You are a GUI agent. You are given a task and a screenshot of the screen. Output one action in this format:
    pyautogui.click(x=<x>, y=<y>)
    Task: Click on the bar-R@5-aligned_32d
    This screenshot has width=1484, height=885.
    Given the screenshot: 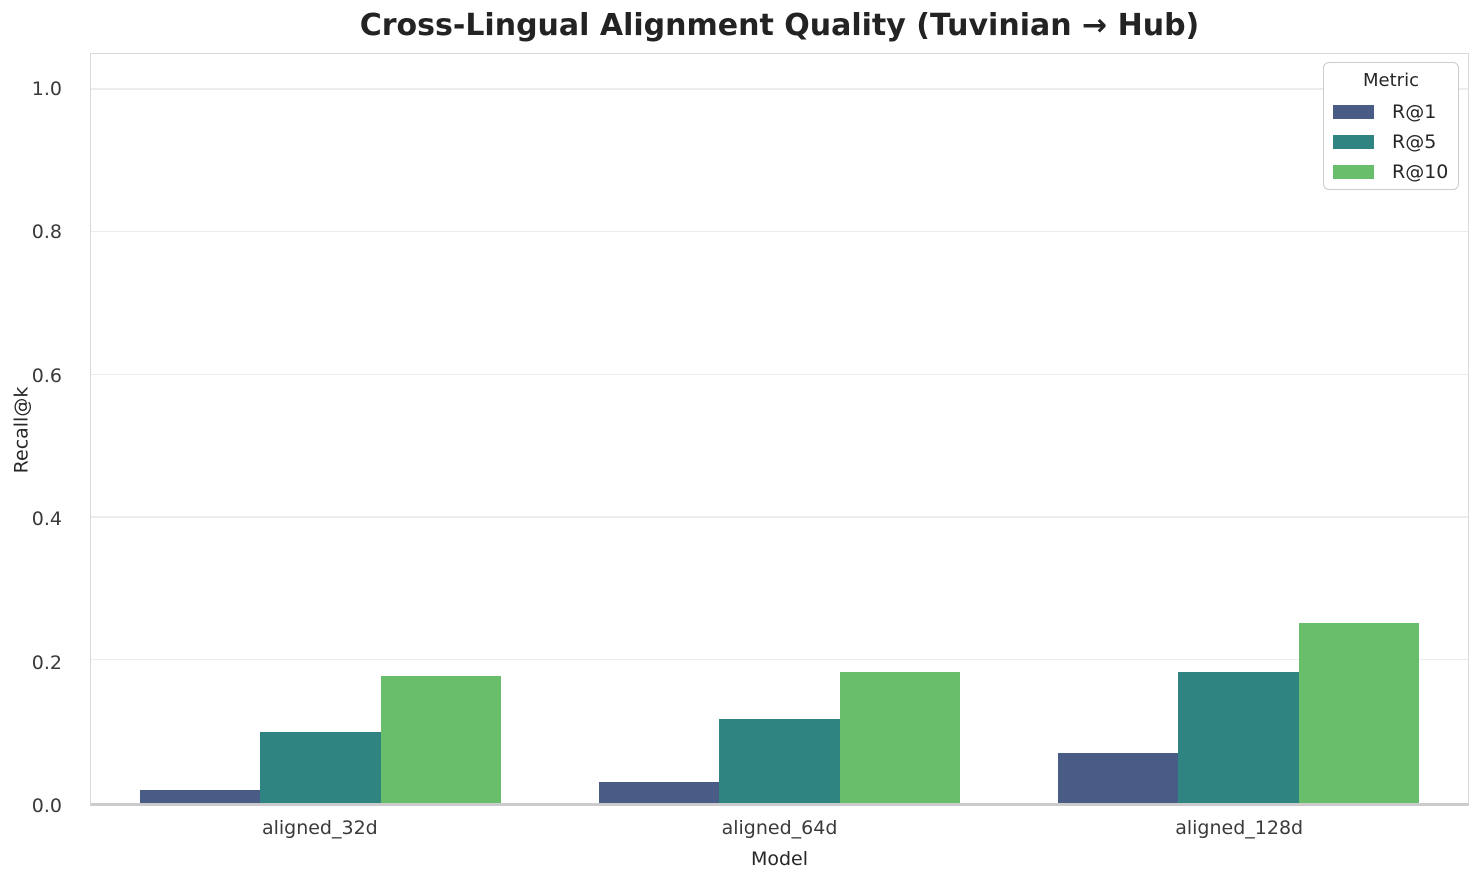 What is the action you would take?
    pyautogui.click(x=320, y=767)
    